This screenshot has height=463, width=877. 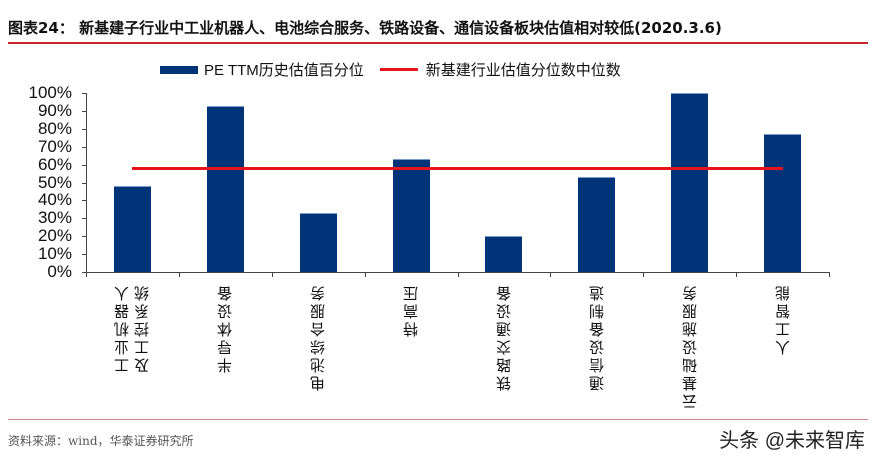 What do you see at coordinates (142, 328) in the screenshot?
I see `x-label-line: 及工控系统` at bounding box center [142, 328].